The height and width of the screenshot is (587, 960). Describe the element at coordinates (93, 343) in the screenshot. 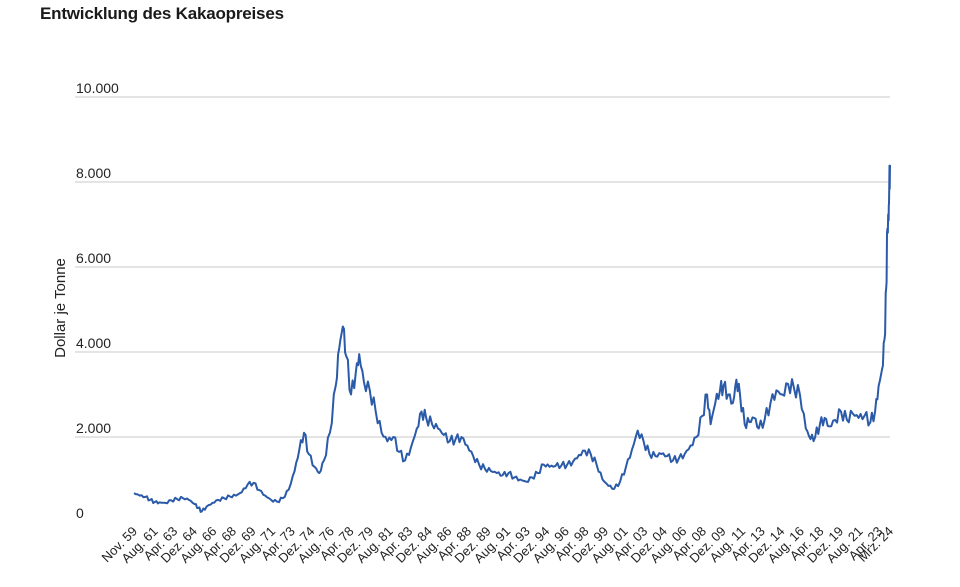

I see `y-tick-label: 4.000` at that location.